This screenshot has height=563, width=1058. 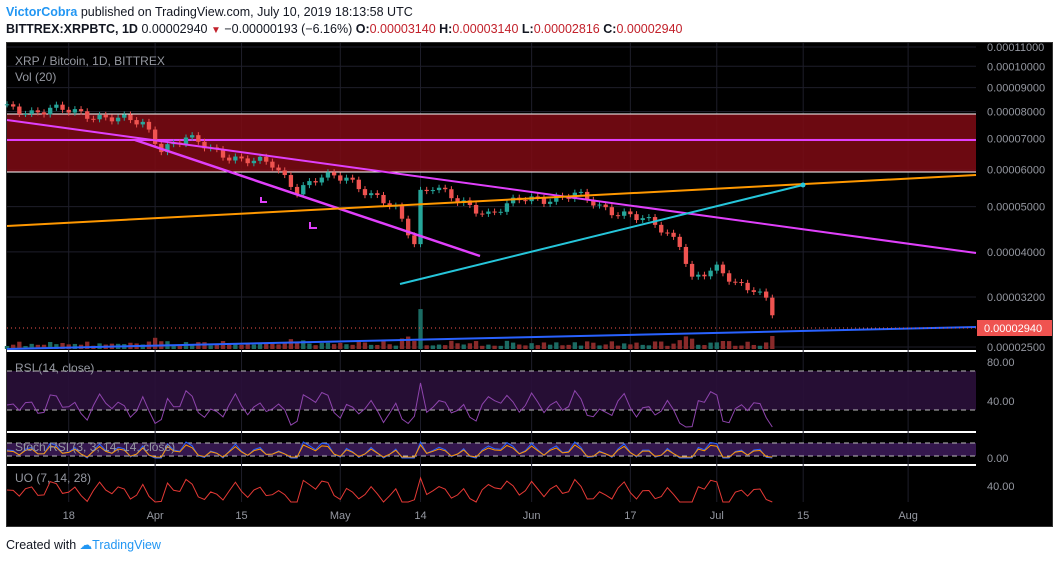 I want to click on down-arrow-icon: ▼, so click(x=215, y=30).